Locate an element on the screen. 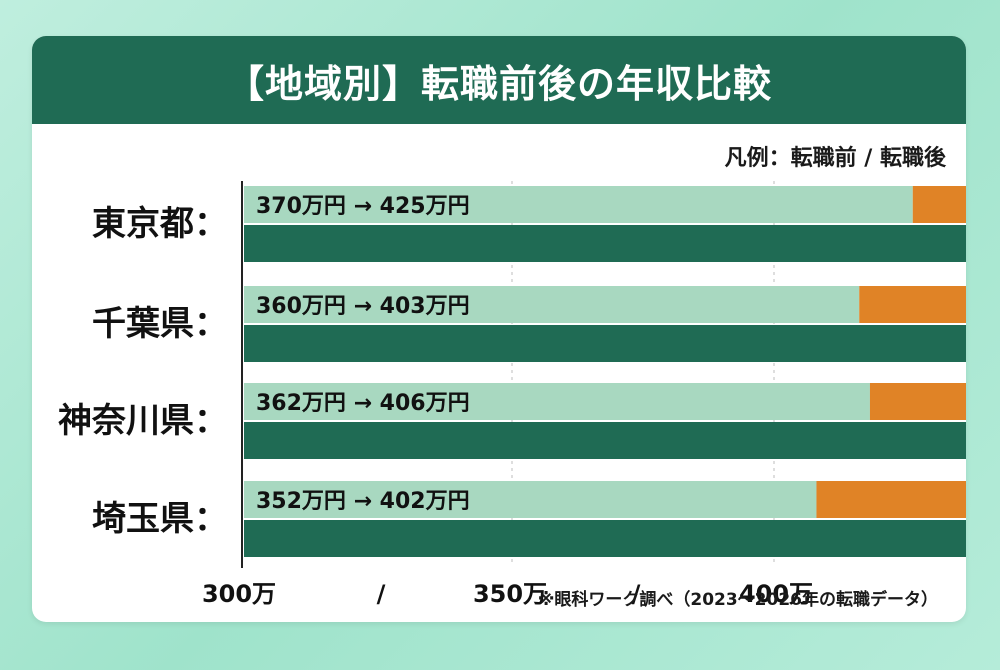 This screenshot has width=1000, height=670. x-tick-label: 350万 is located at coordinates (510, 594).